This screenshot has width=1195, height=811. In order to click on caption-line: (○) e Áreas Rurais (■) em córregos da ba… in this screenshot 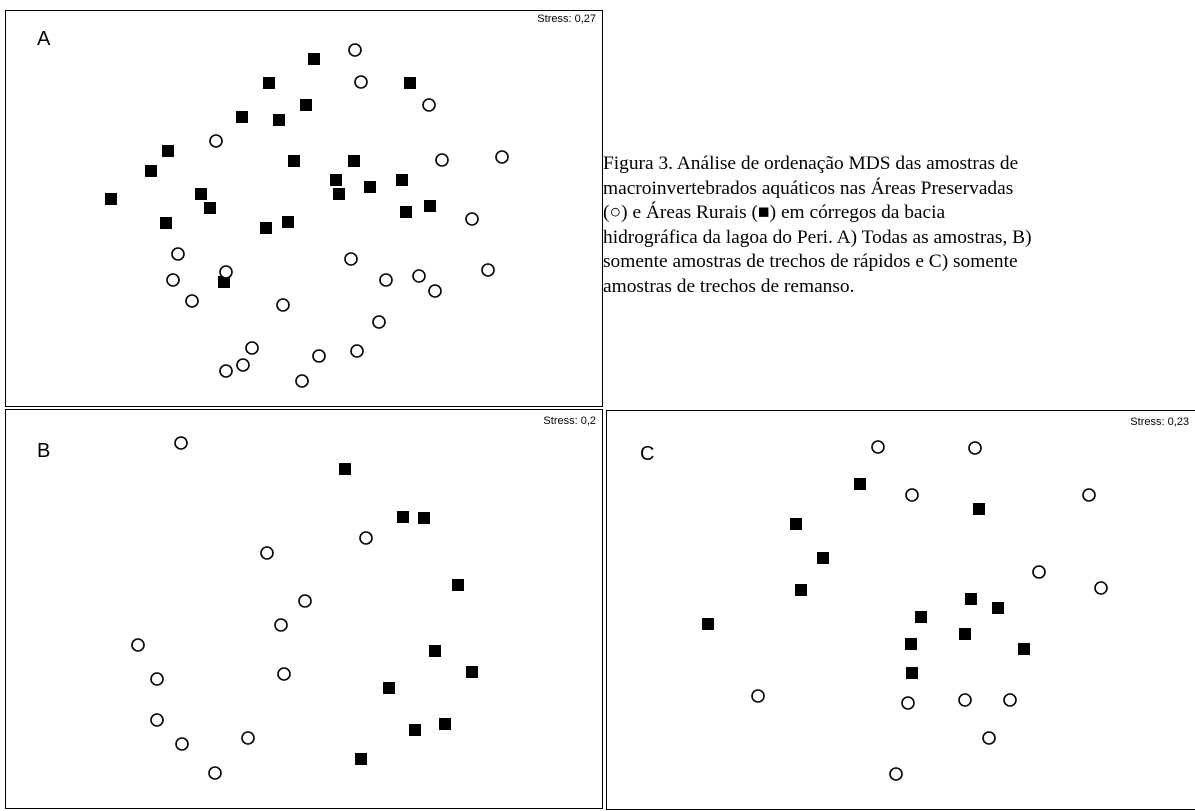, I will do `click(774, 212)`.